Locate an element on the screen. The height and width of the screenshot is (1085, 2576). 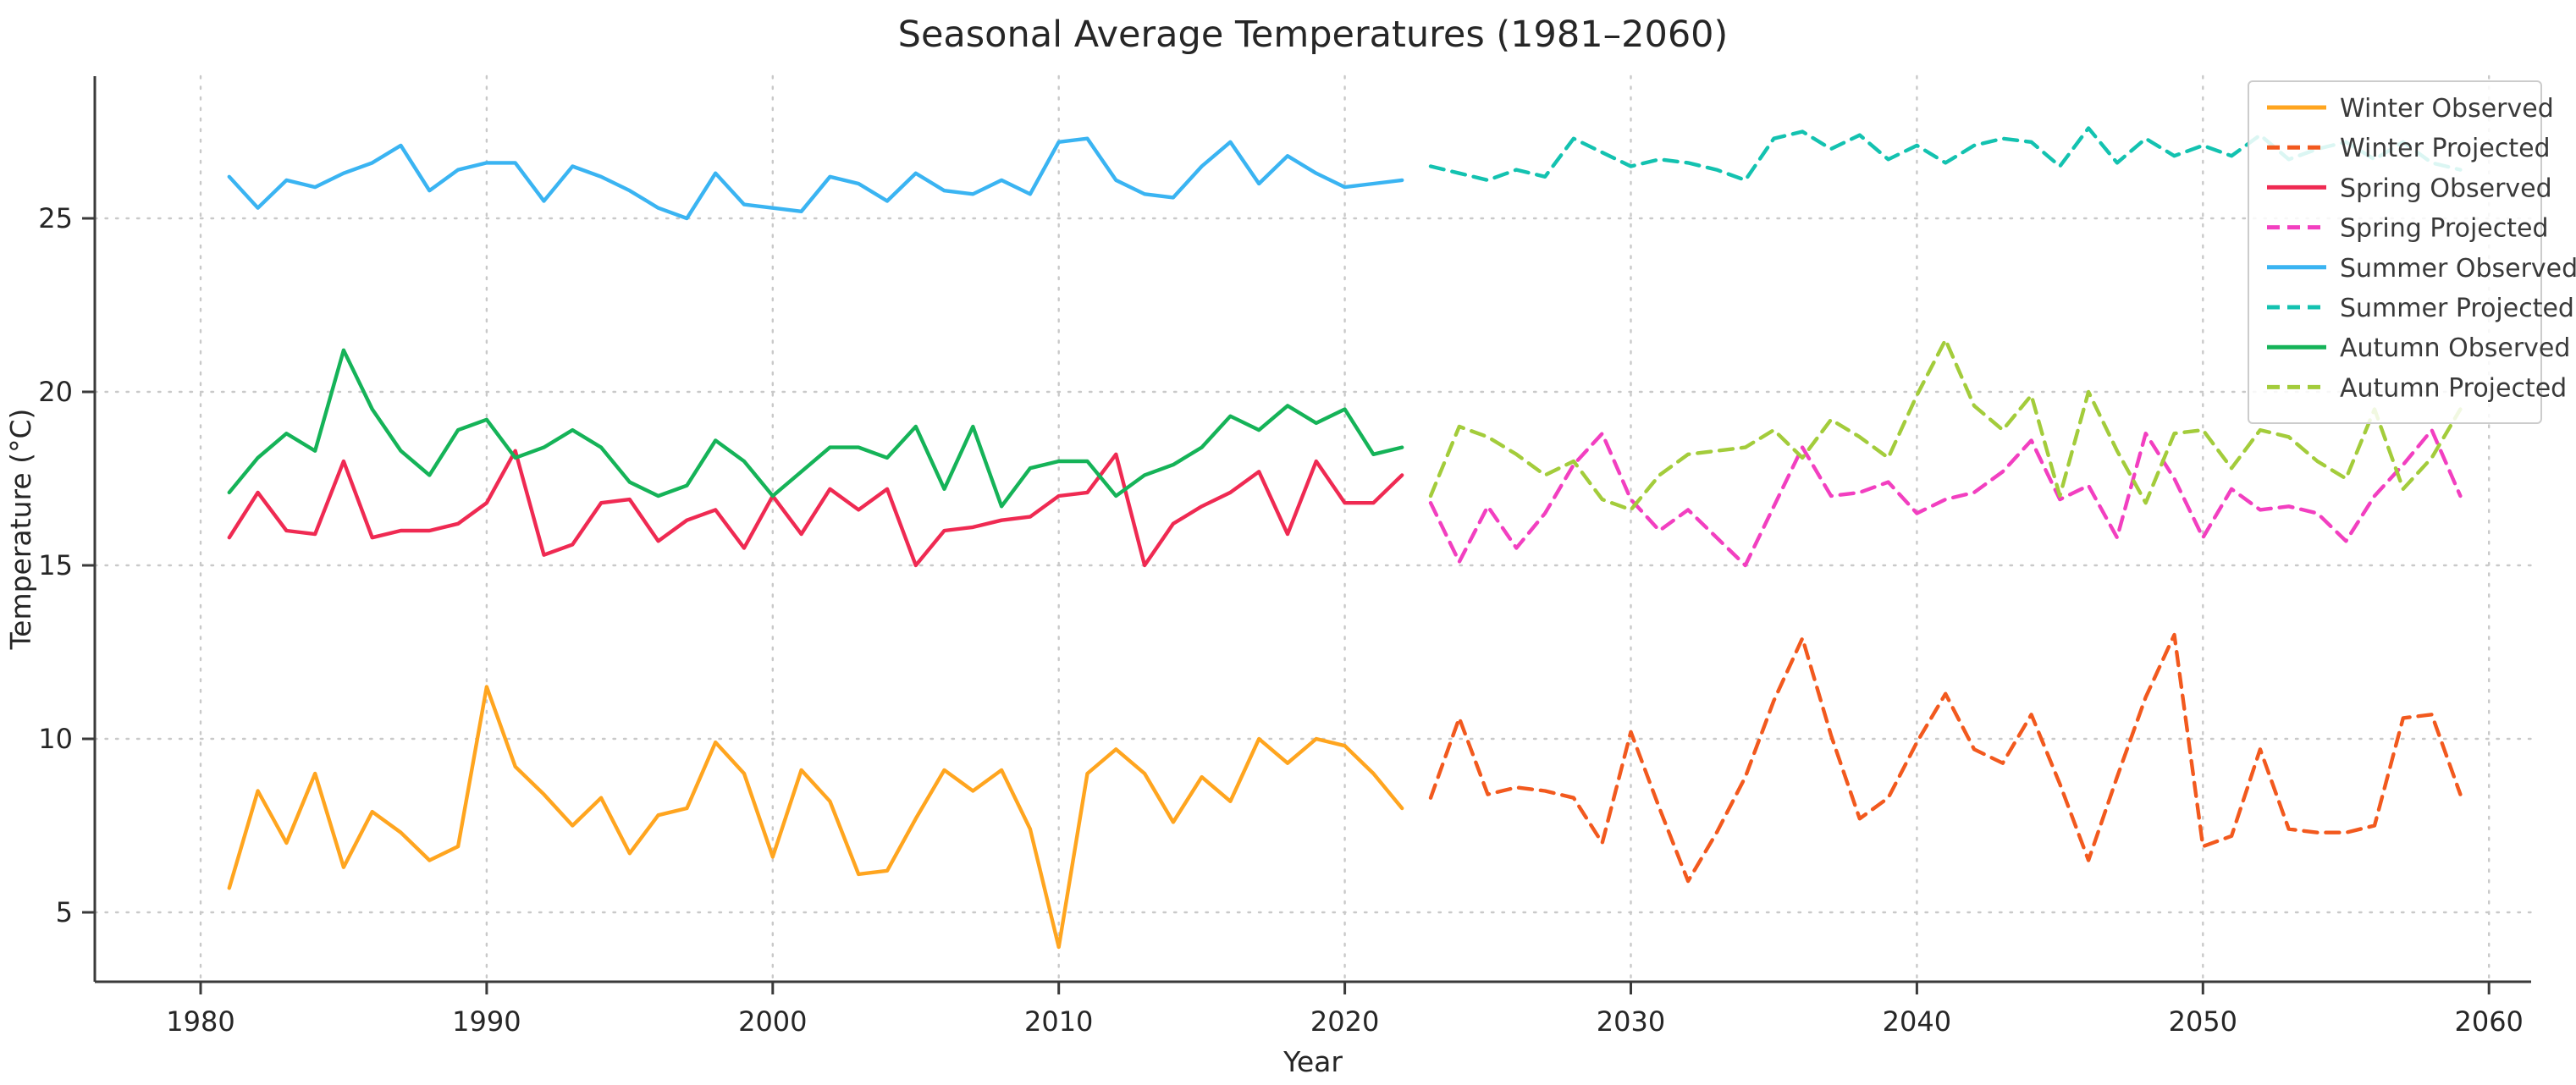
x-tick-label: 2000 is located at coordinates (772, 1021).